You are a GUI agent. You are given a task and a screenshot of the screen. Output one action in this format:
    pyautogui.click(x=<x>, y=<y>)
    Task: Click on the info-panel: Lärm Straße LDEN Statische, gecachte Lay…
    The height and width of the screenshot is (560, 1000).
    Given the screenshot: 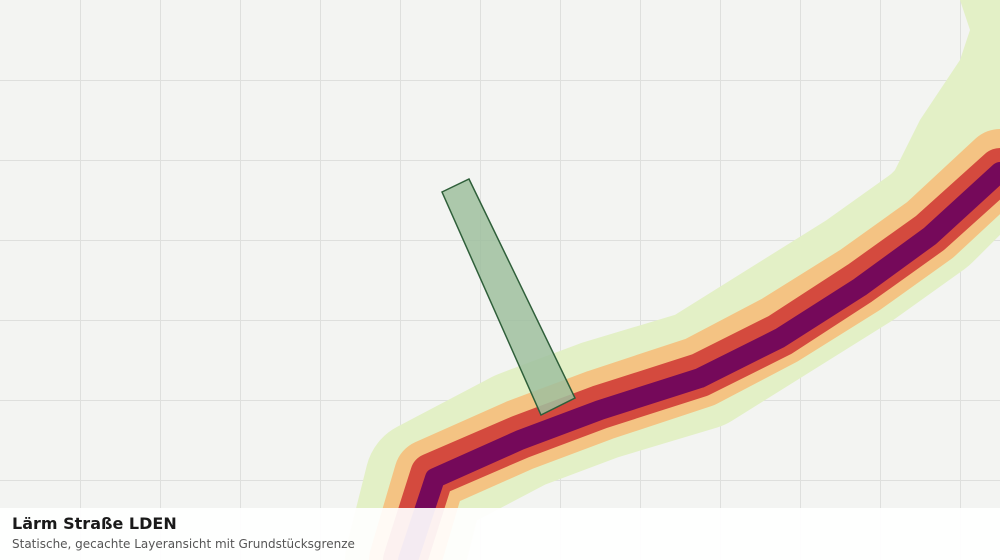 What is the action you would take?
    pyautogui.click(x=500, y=534)
    